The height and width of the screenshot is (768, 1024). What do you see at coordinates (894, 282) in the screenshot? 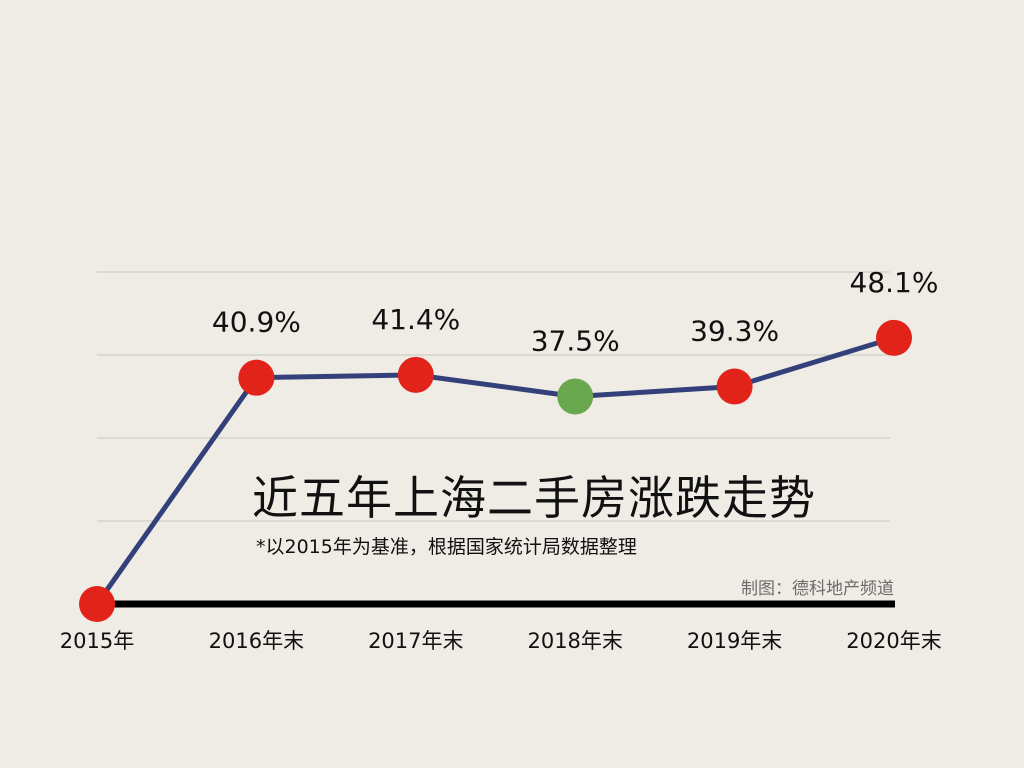
I see `data-label-5: 48.1%` at bounding box center [894, 282].